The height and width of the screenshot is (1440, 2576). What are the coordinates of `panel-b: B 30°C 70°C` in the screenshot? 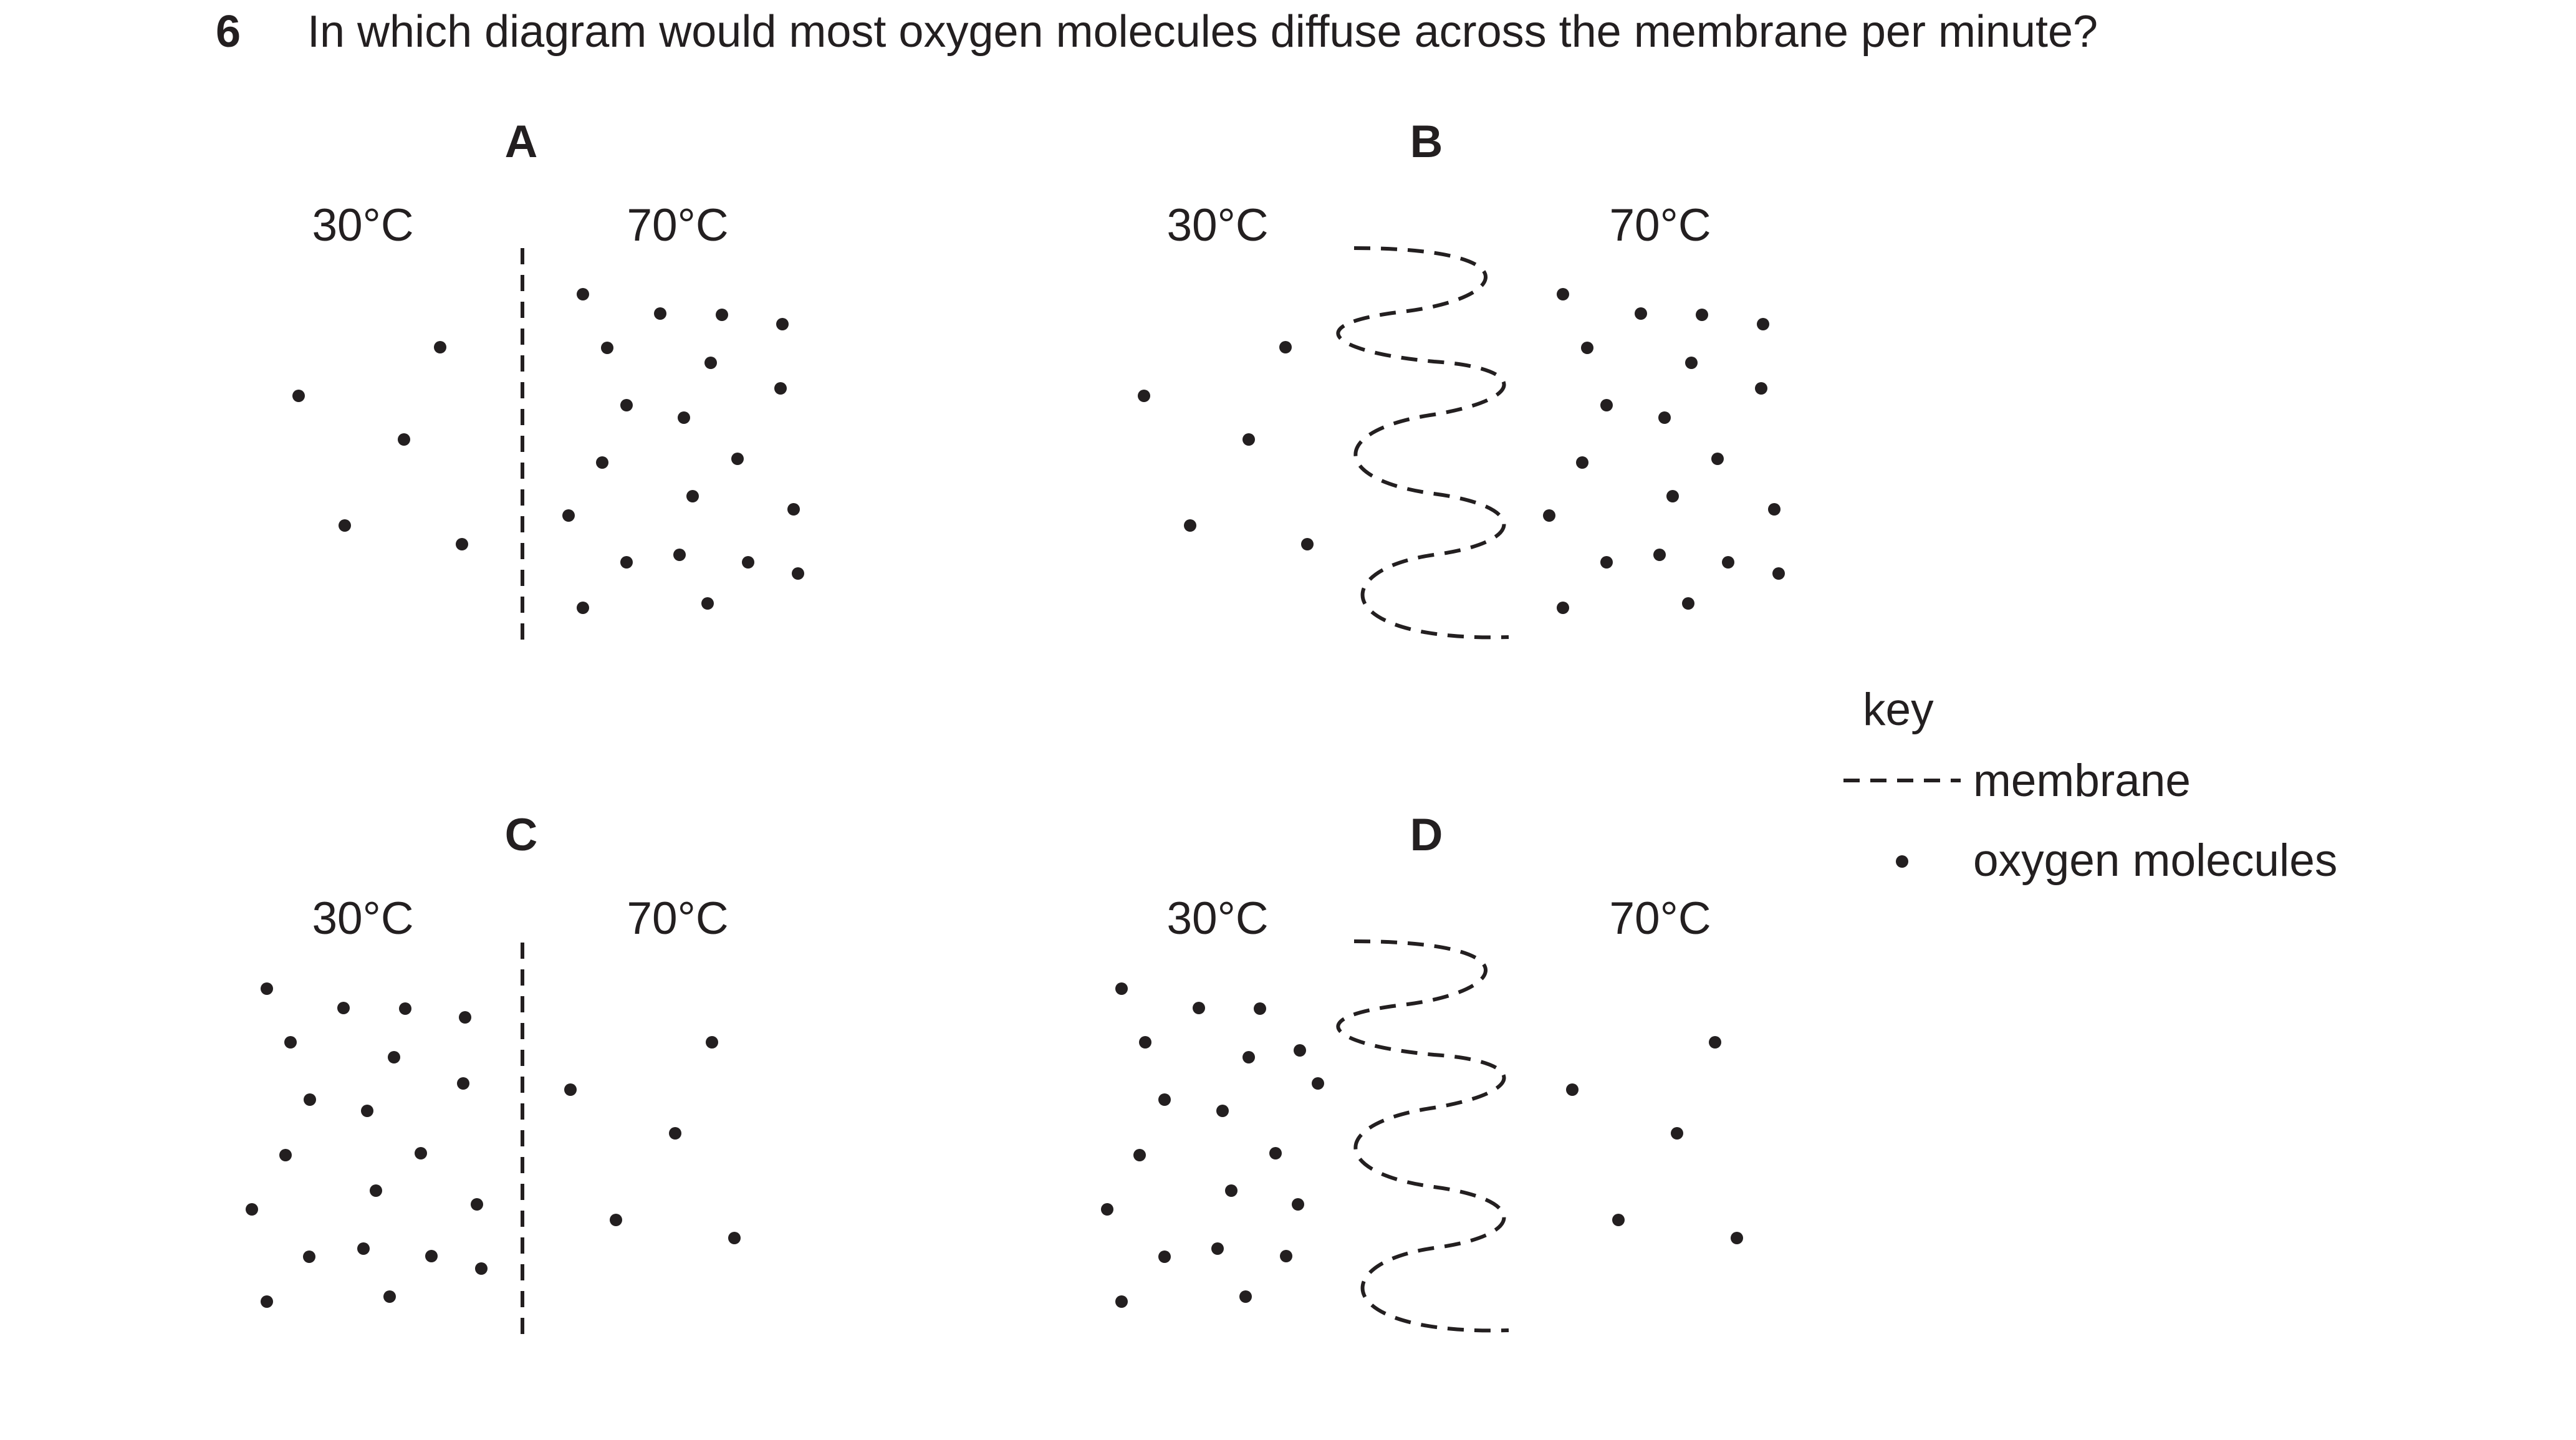 It's located at (1461, 378).